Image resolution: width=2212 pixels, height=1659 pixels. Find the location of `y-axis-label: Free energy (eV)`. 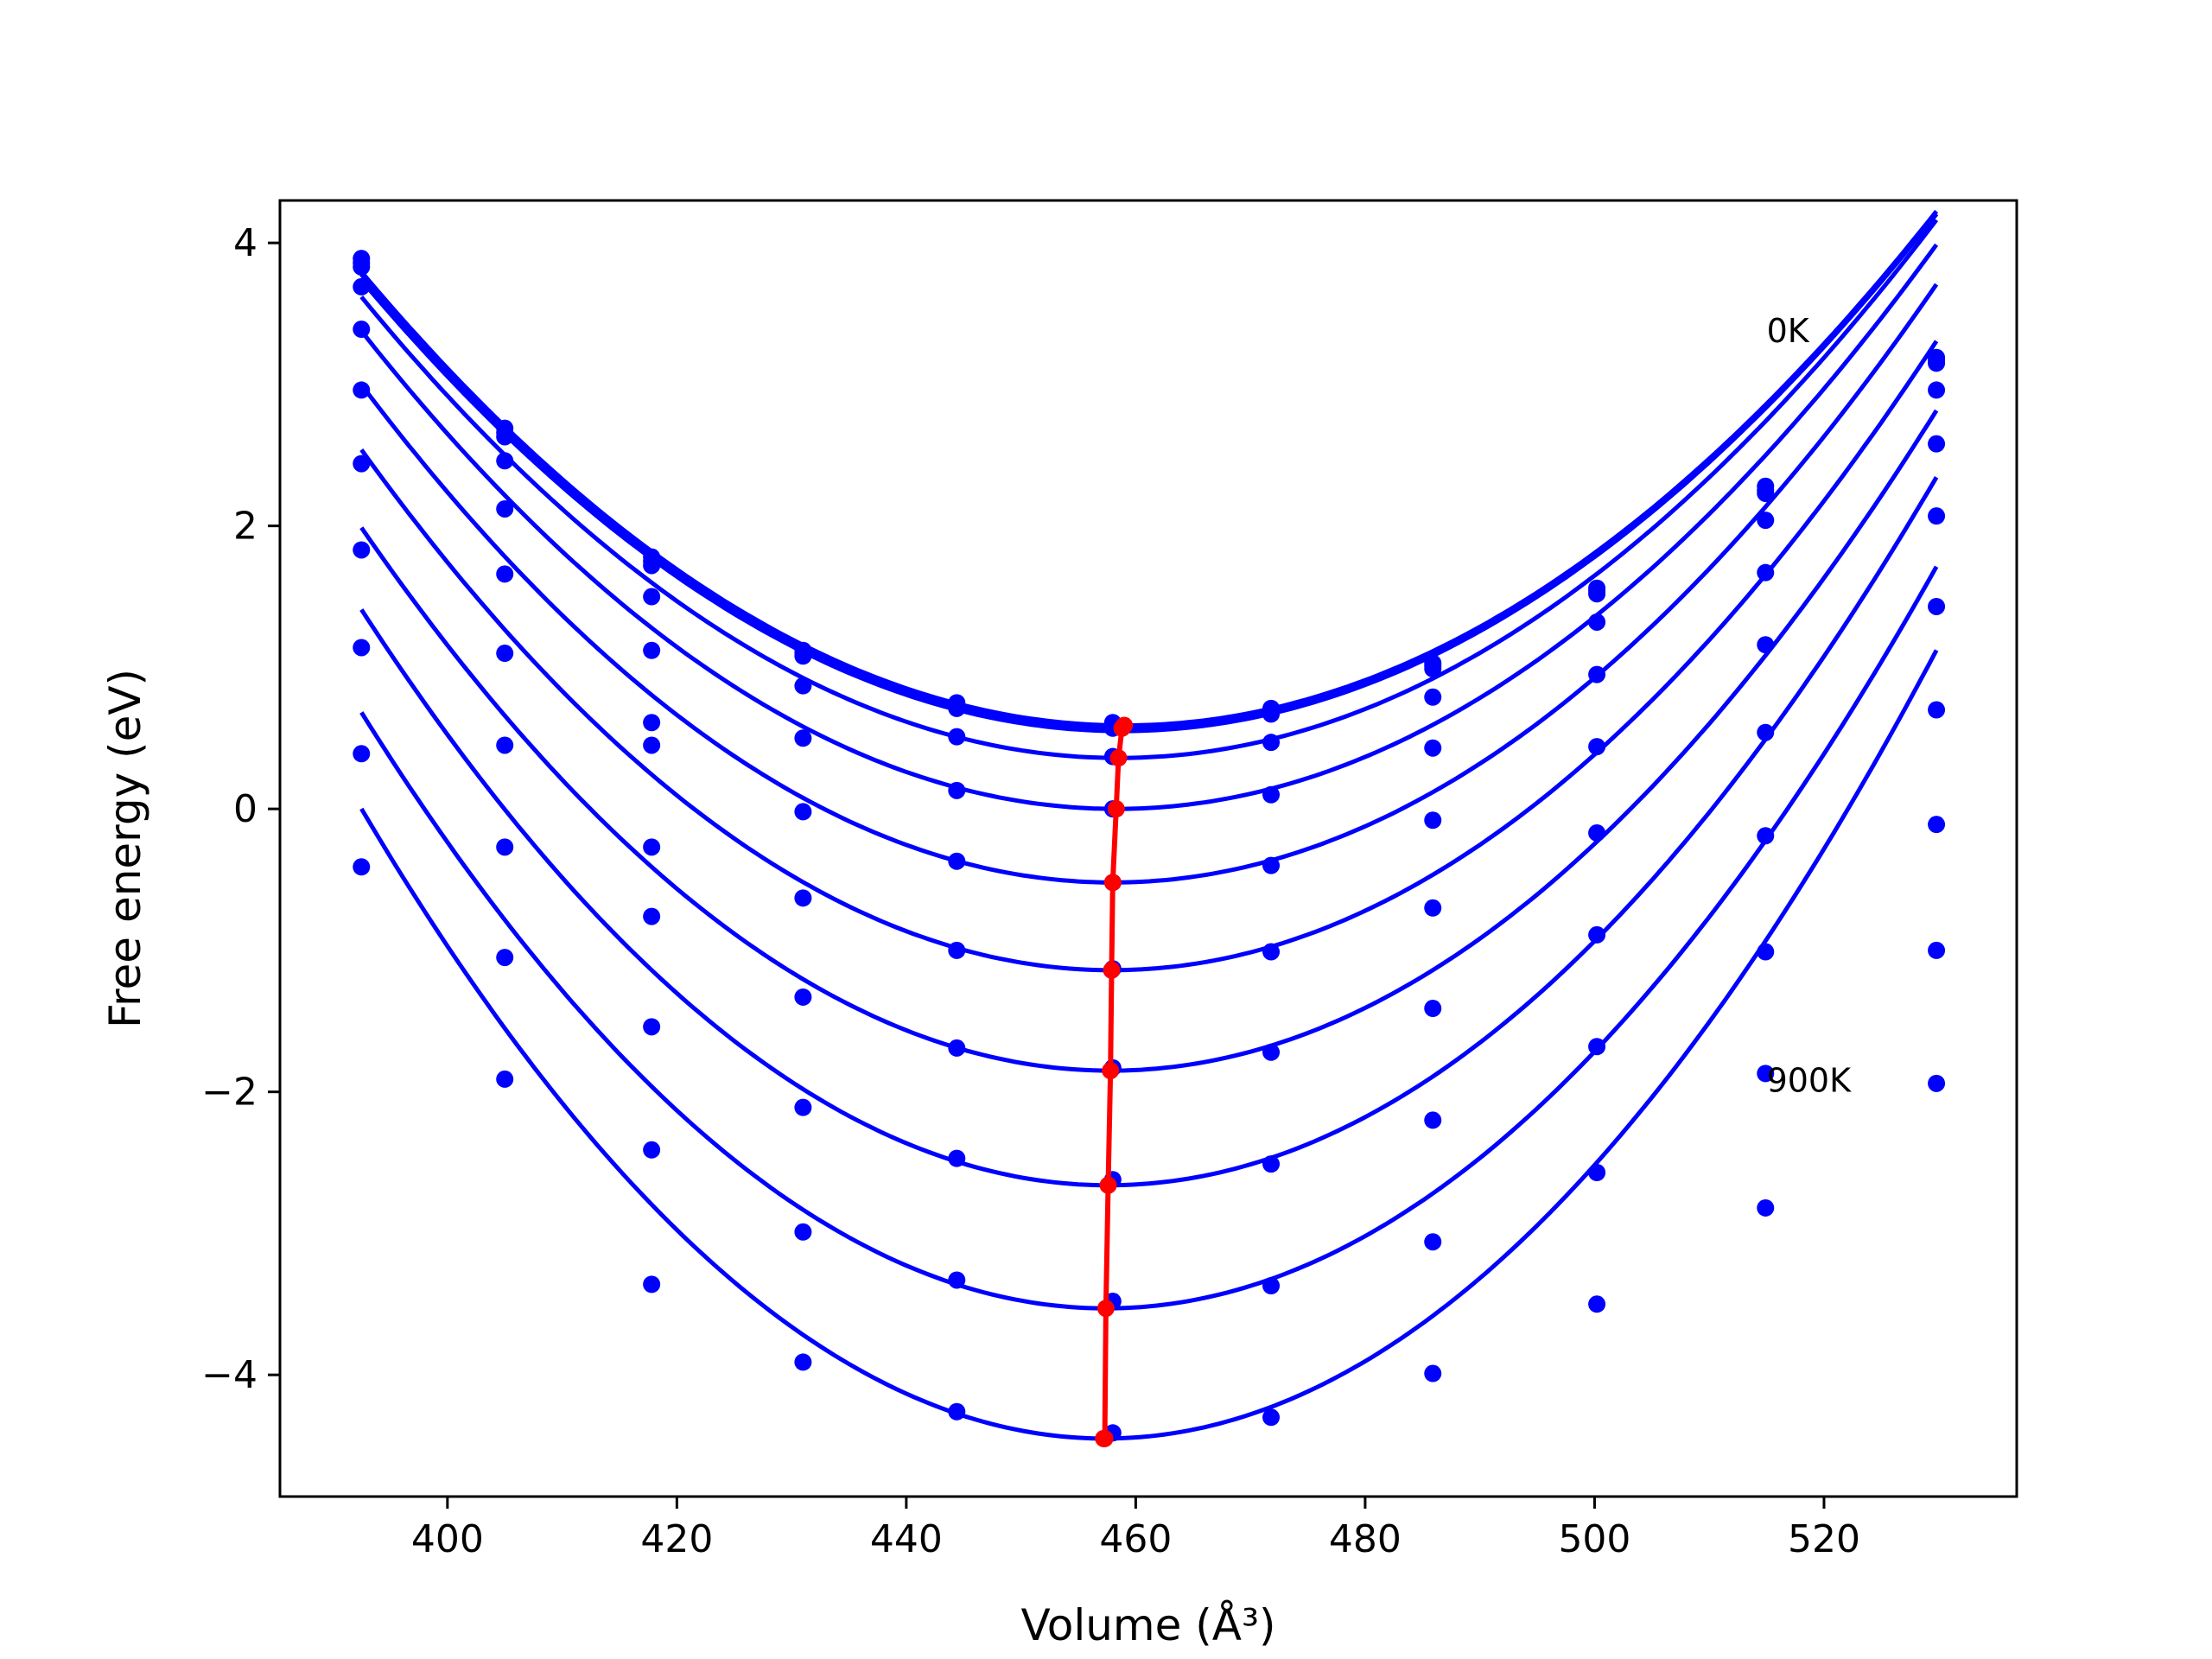

y-axis-label: Free energy (eV) is located at coordinates (125, 848).